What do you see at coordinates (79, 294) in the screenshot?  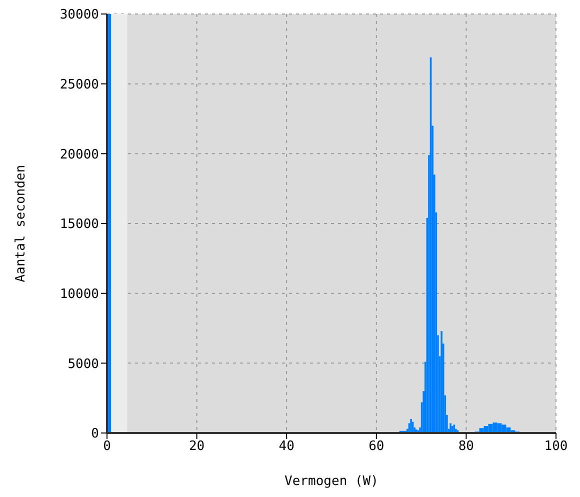 I see `y-tick-label: 10000` at bounding box center [79, 294].